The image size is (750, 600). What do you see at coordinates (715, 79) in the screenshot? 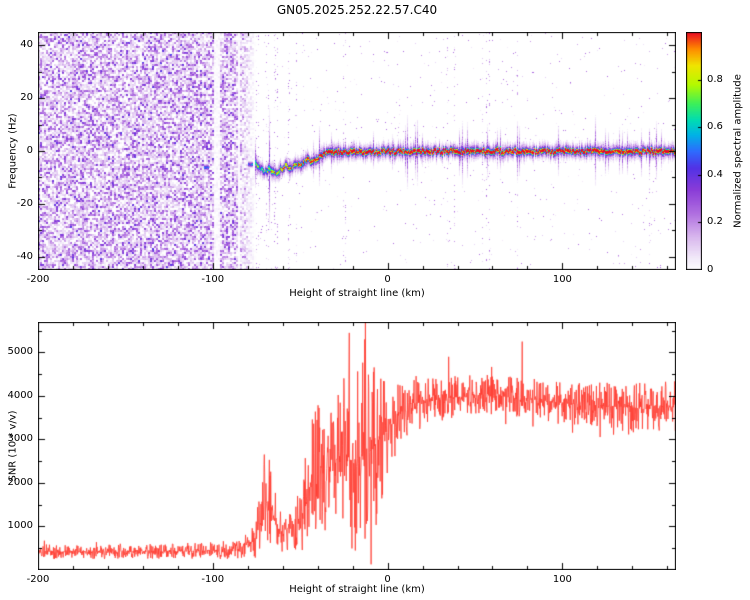
I see `tick-label: 0.8` at bounding box center [715, 79].